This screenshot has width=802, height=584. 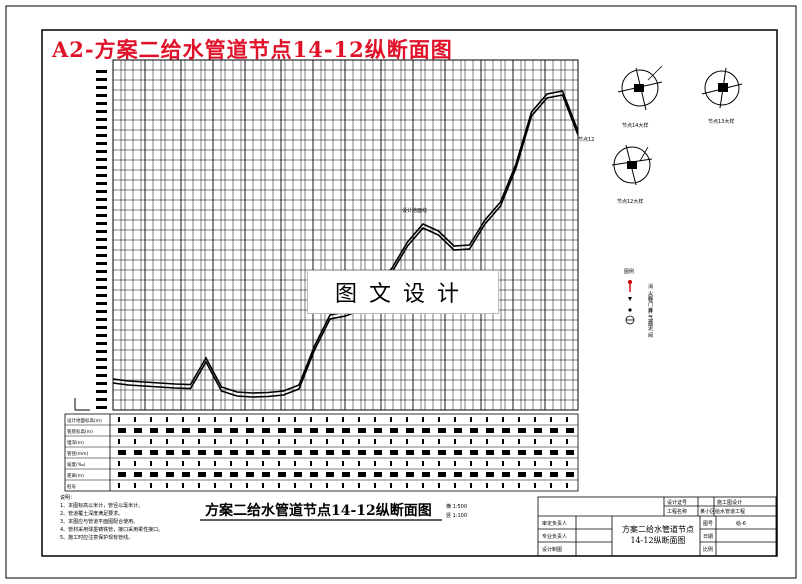 I want to click on table-row-label: 坡度(‰), so click(x=76, y=464).